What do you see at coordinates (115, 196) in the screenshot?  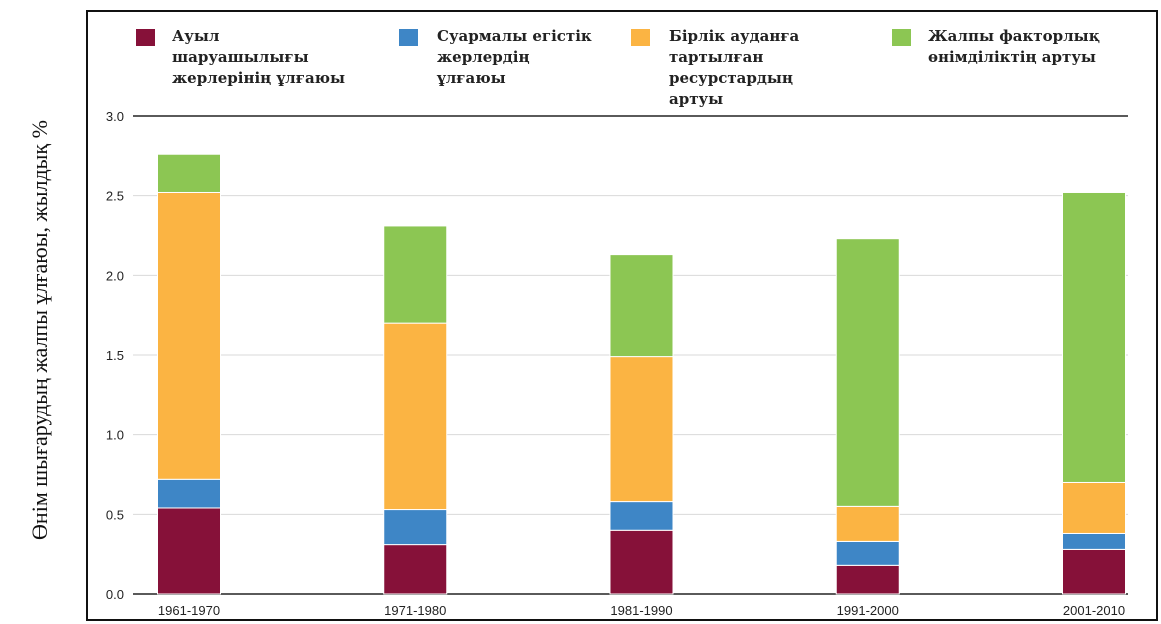 I see `y-tick-label: 2.5` at bounding box center [115, 196].